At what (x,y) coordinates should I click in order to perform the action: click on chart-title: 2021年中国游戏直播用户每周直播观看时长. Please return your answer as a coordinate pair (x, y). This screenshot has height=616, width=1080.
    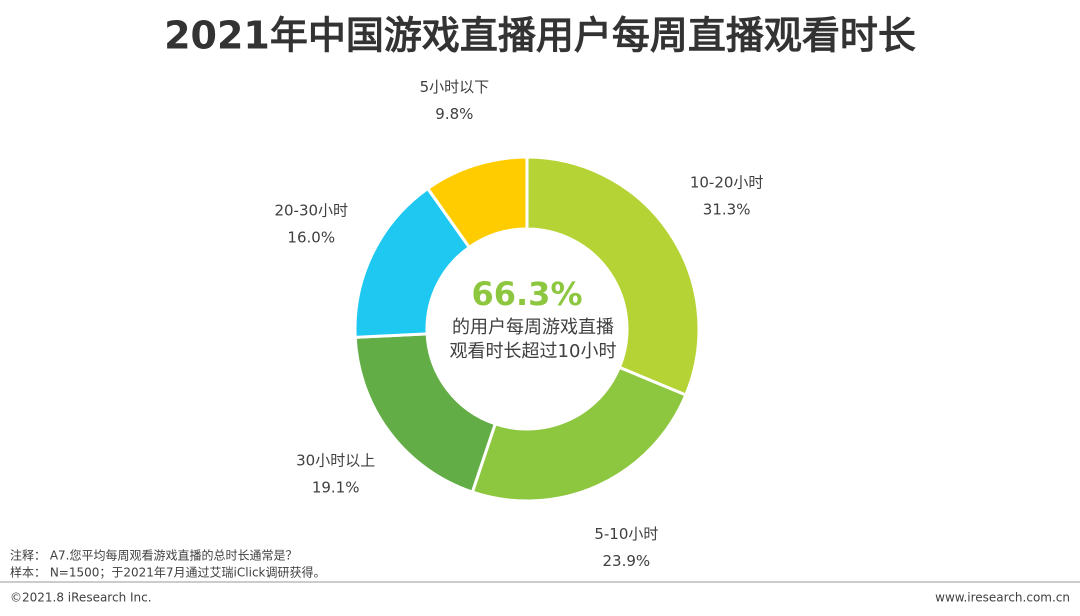
    Looking at the image, I should click on (540, 36).